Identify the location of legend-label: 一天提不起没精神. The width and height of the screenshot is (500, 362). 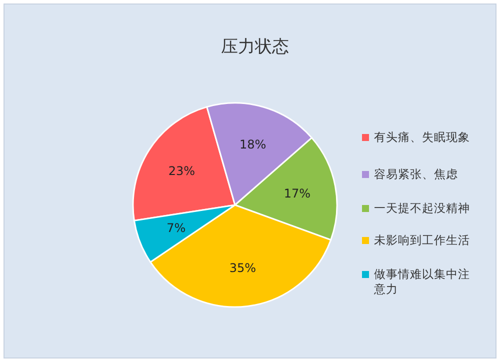
(422, 208).